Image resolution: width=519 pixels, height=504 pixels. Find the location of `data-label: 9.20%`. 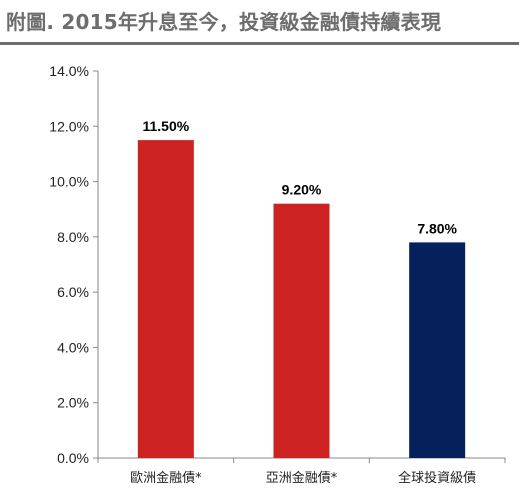

data-label: 9.20% is located at coordinates (302, 190).